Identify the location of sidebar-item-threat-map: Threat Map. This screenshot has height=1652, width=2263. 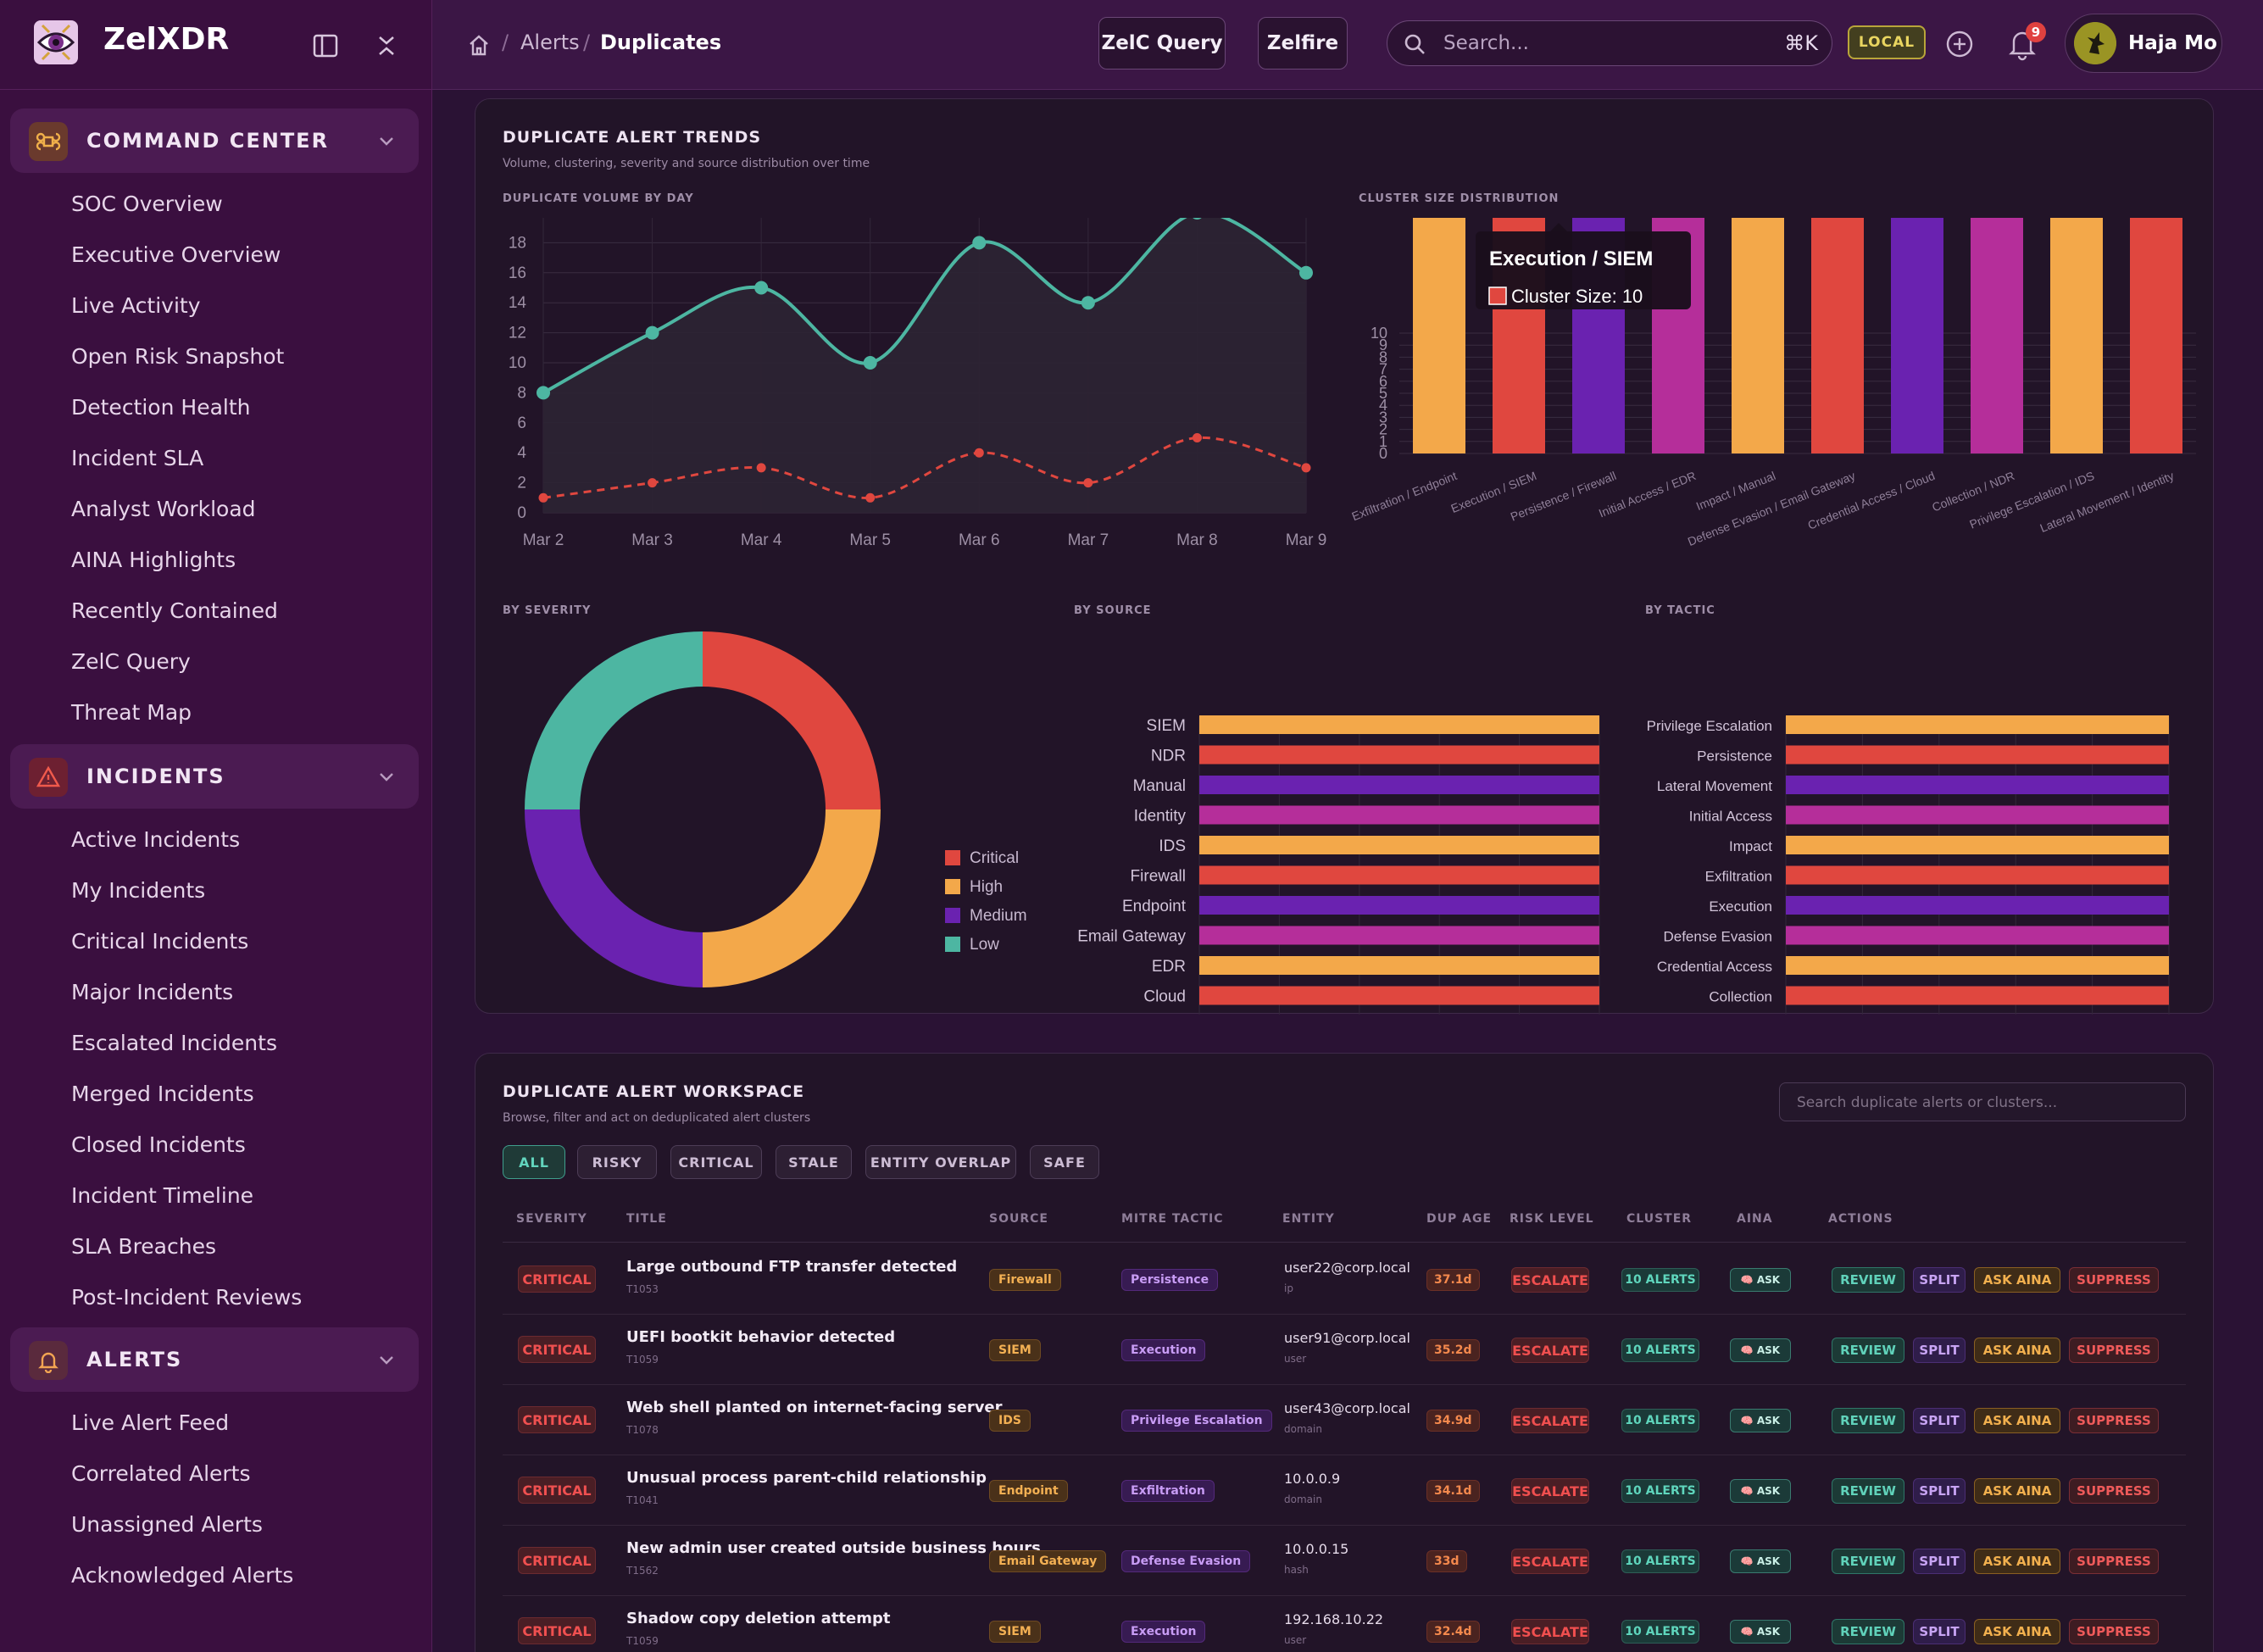
(131, 712).